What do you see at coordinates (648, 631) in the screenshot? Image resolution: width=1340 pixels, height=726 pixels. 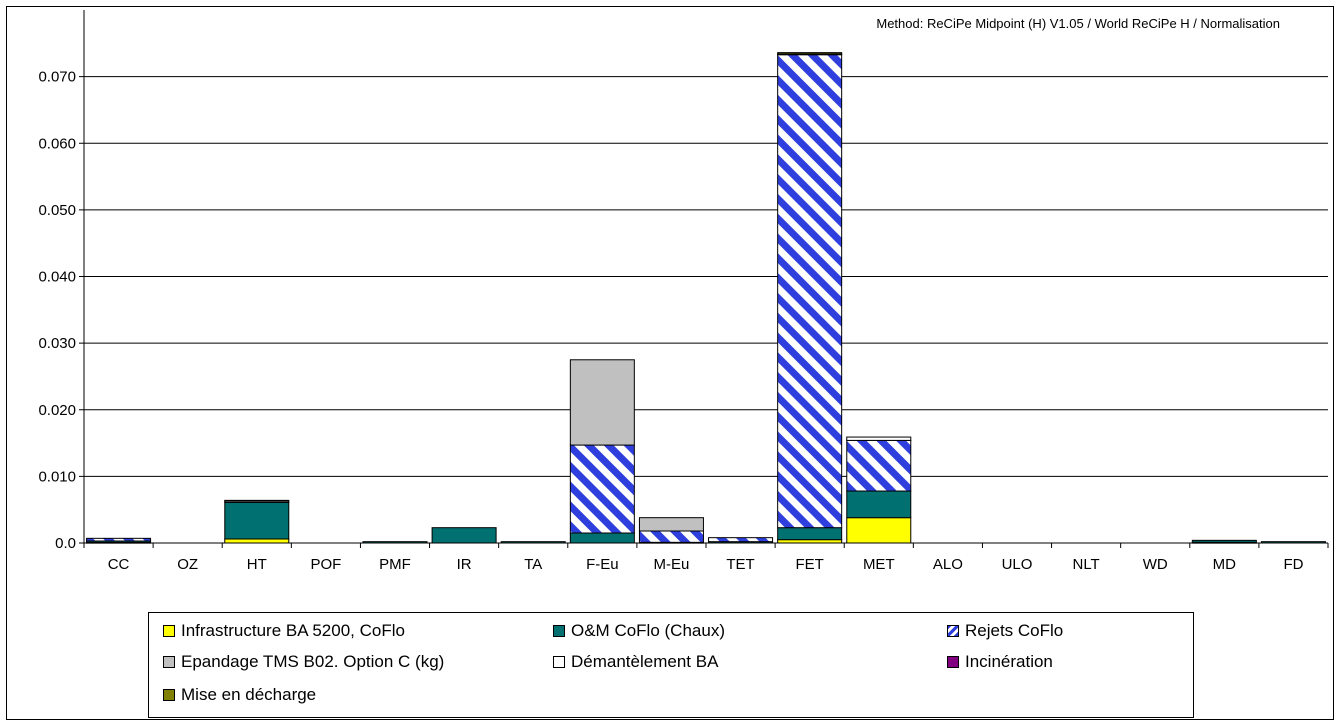 I see `legend-label: O&M CoFlo (Chaux)` at bounding box center [648, 631].